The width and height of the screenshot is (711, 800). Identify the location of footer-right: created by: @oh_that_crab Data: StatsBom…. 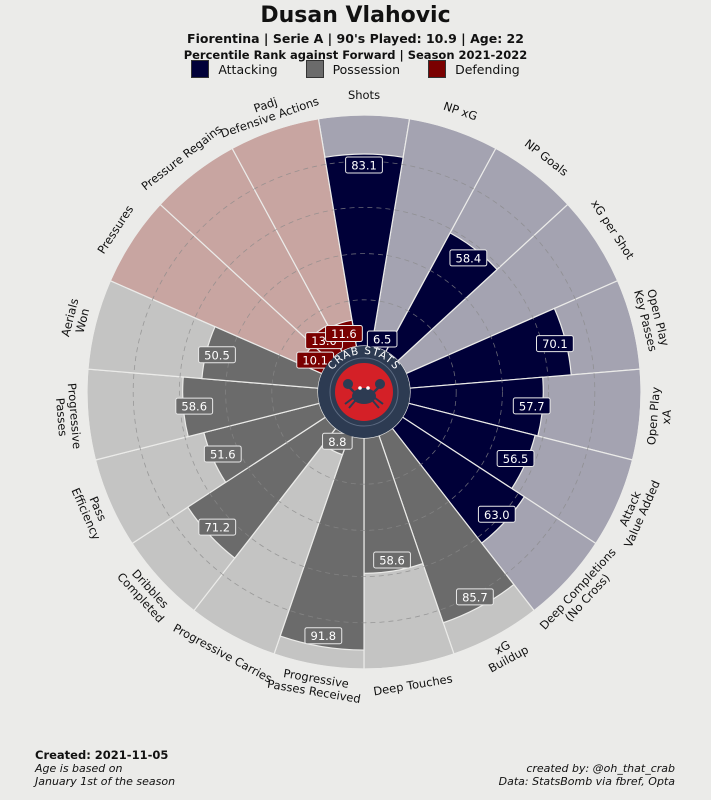
(587, 775).